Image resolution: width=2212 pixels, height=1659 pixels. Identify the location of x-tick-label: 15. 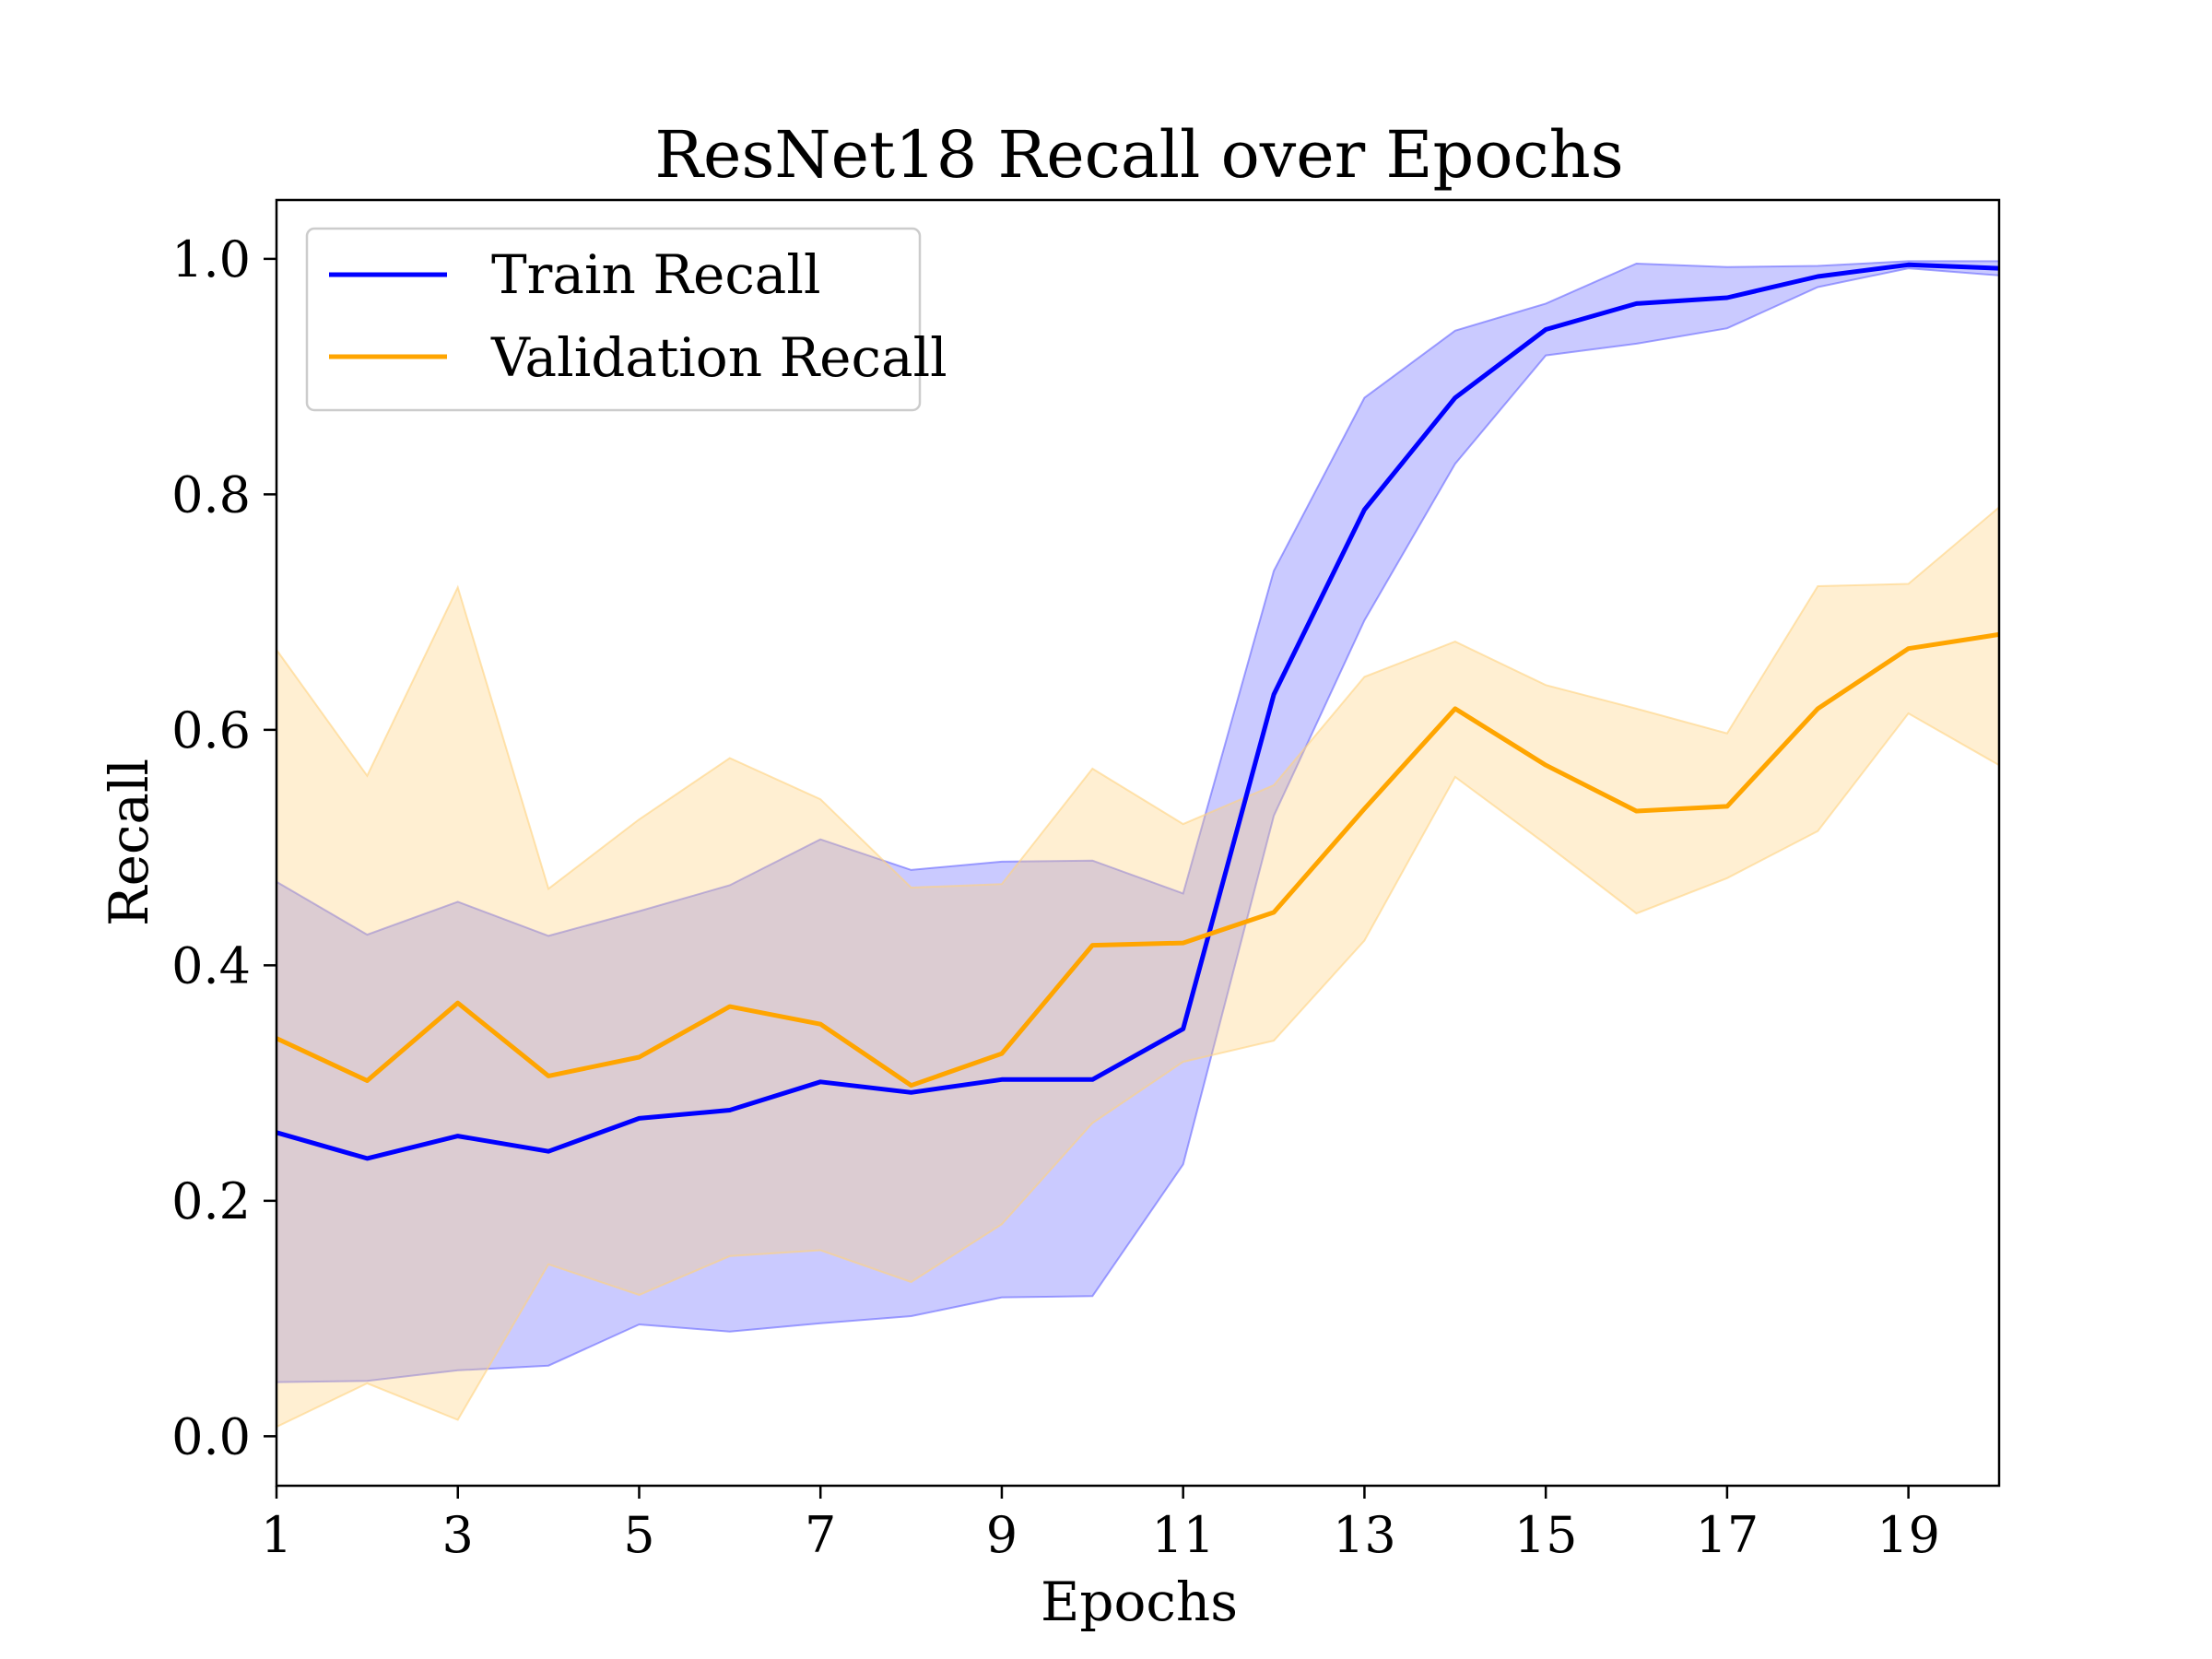
(1546, 1535).